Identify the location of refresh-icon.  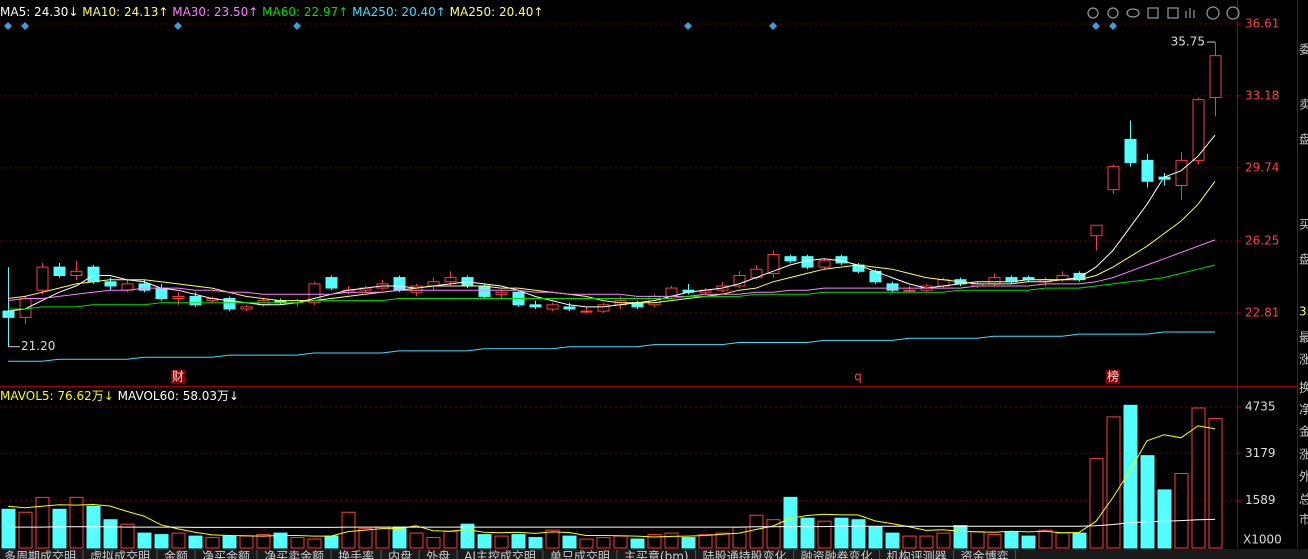
(1113, 13).